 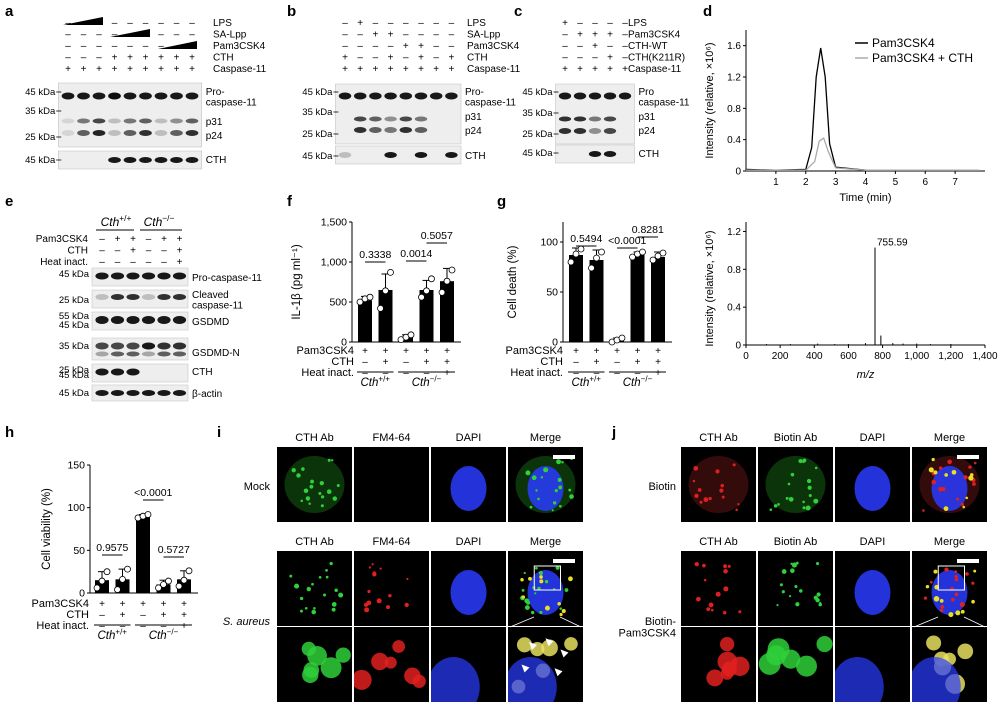 What do you see at coordinates (734, 46) in the screenshot?
I see `y-tick-label: 1.6` at bounding box center [734, 46].